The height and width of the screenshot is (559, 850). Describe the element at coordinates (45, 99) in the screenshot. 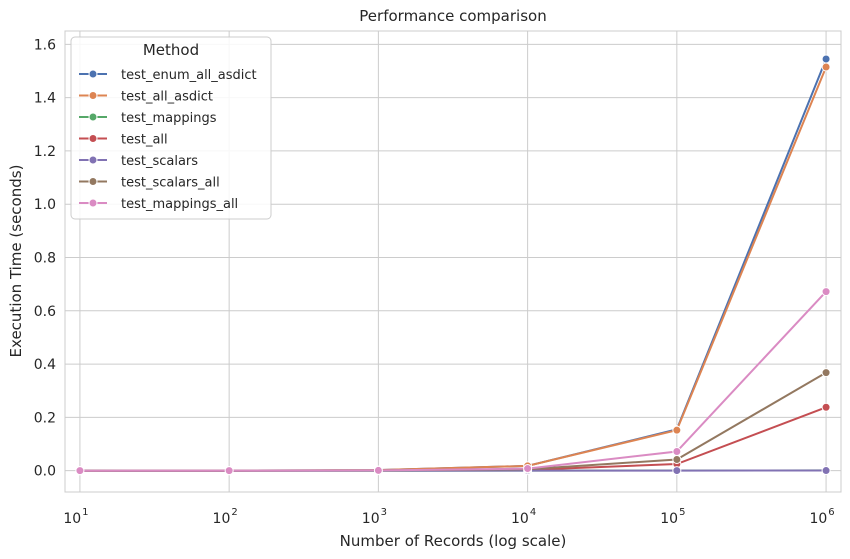

I see `y-tick-label: 1.4` at that location.